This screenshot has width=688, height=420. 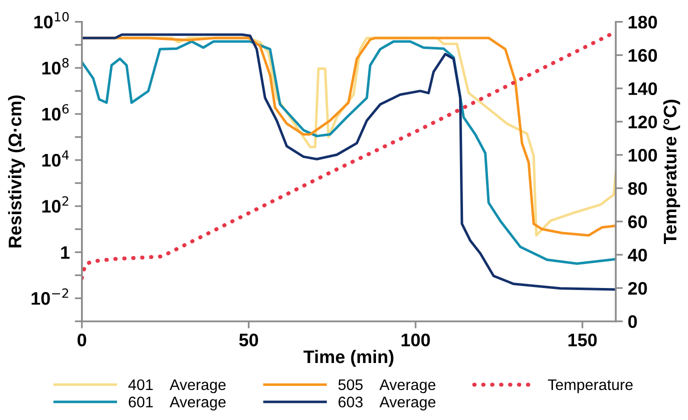 I want to click on x-tick-label: 150, so click(x=582, y=340).